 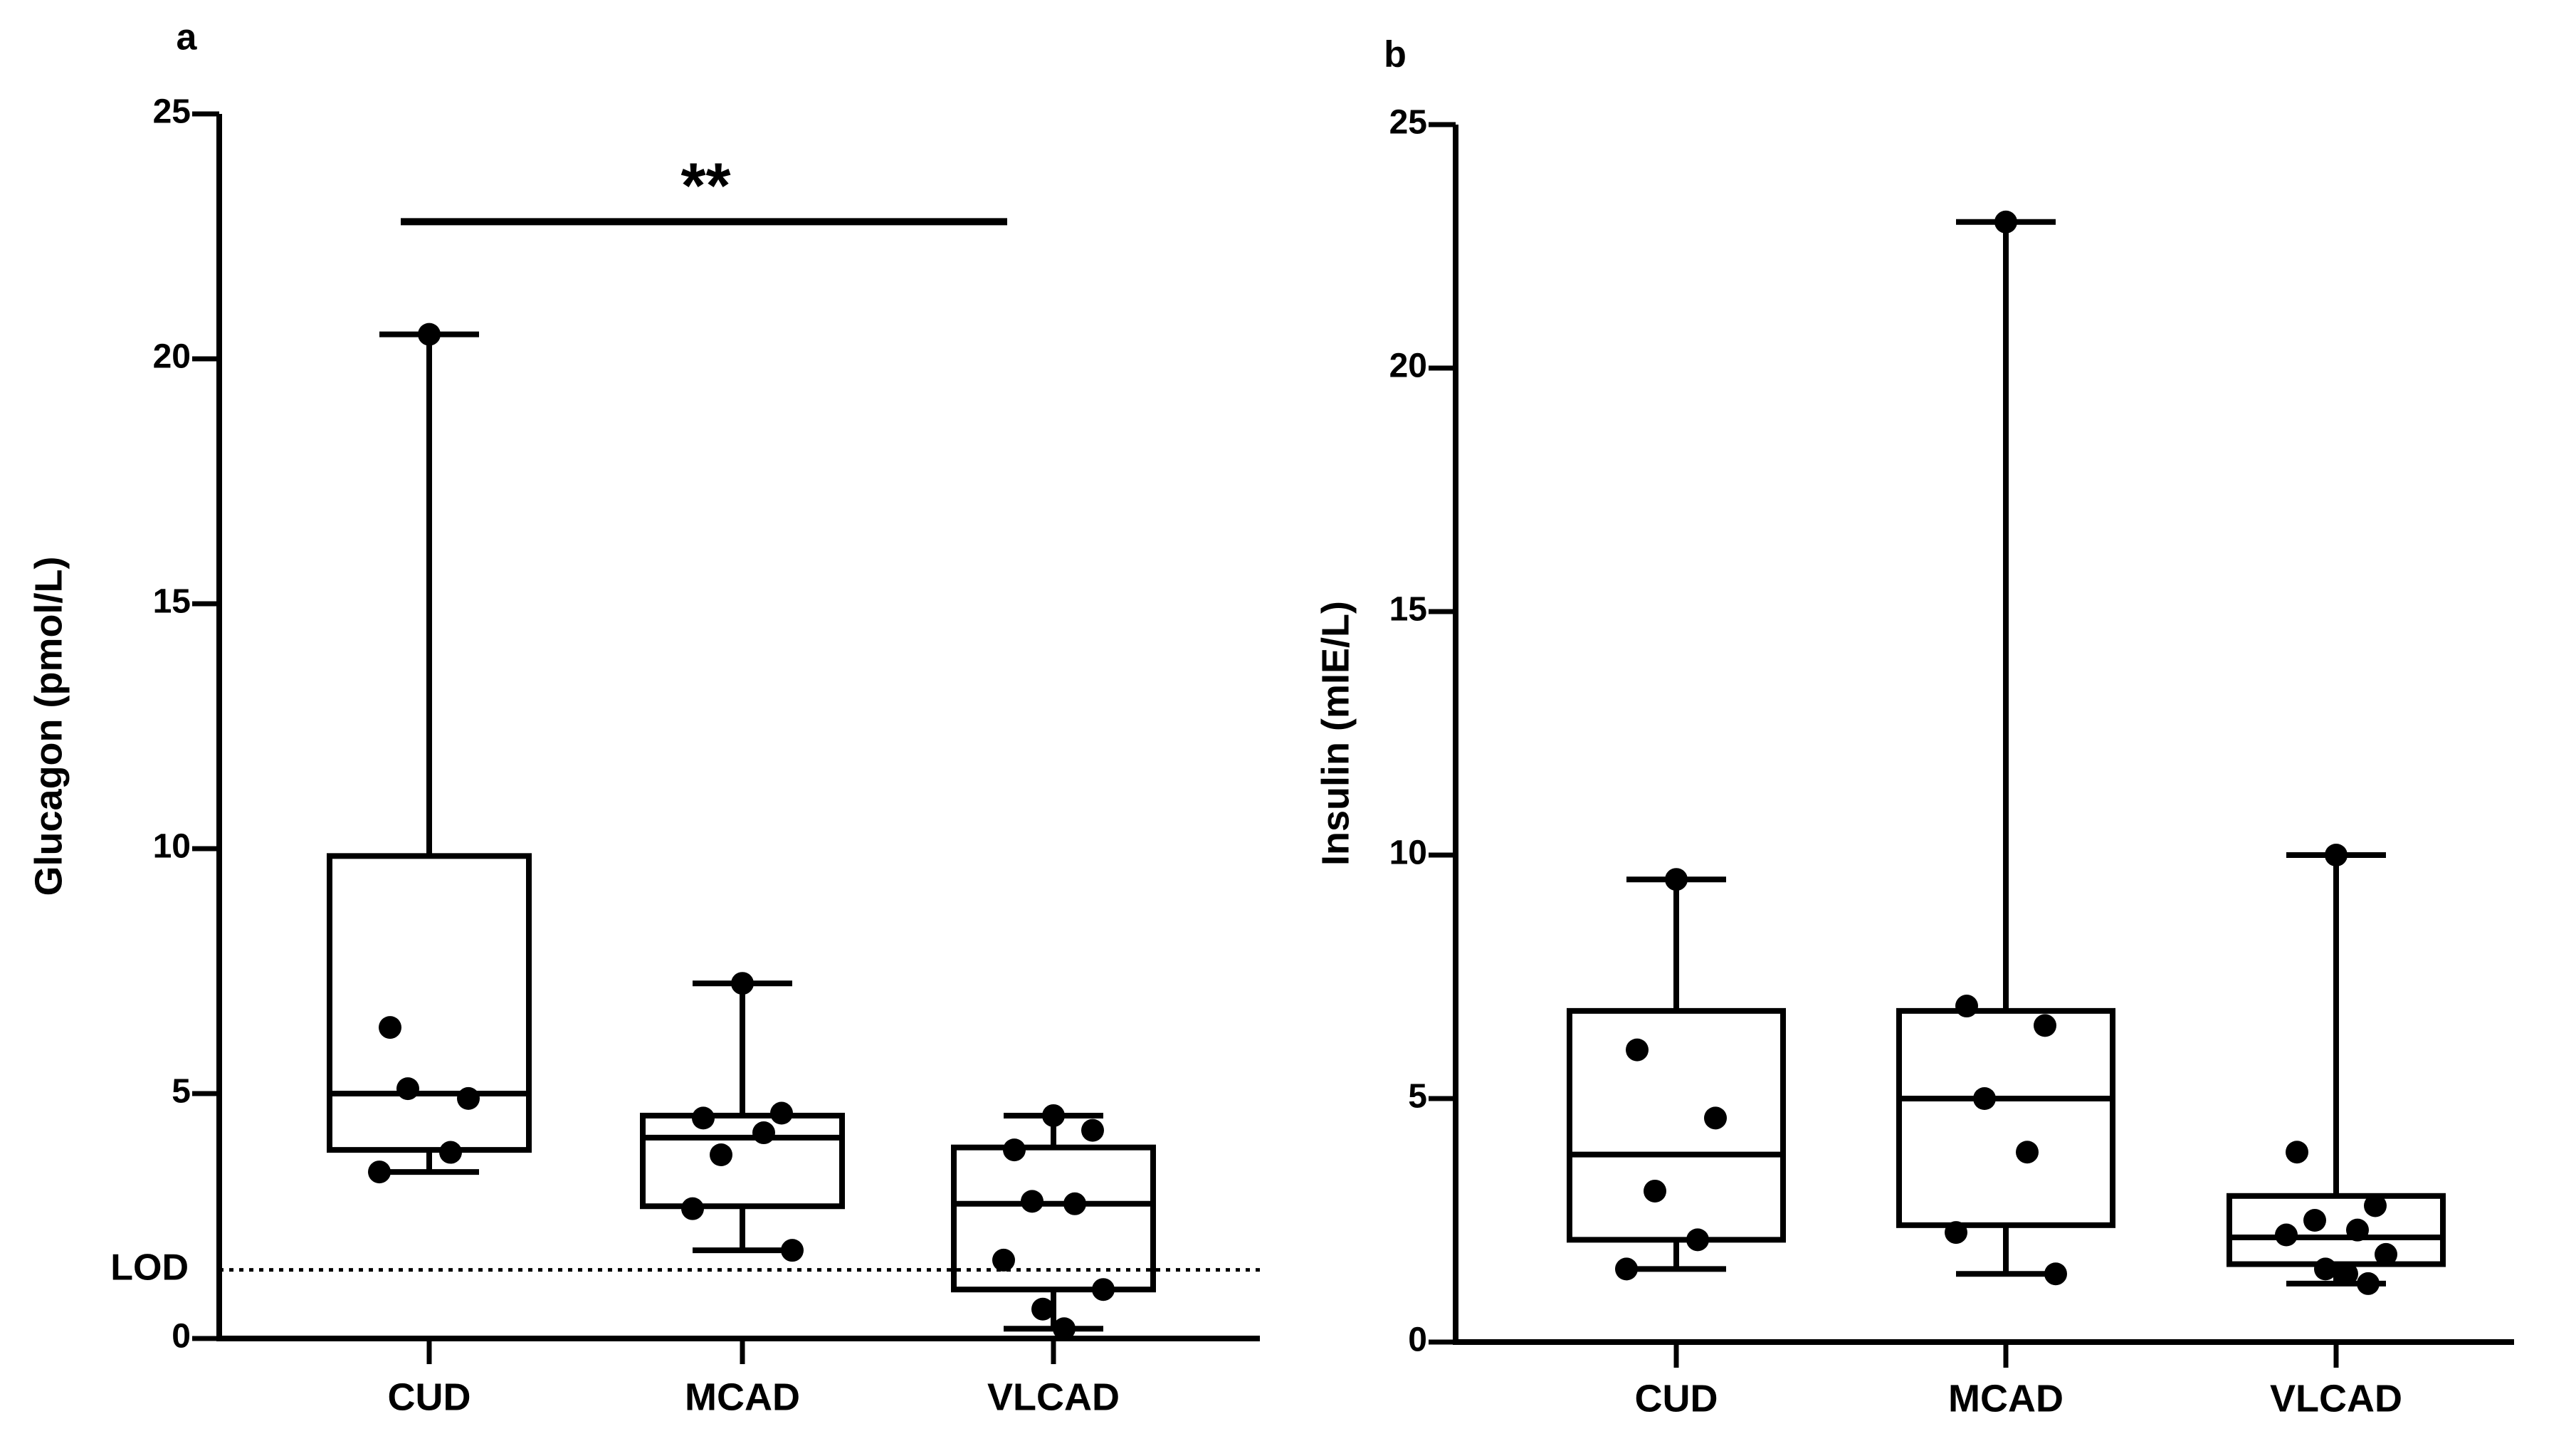 I want to click on lod-label: LOD, so click(x=149, y=1267).